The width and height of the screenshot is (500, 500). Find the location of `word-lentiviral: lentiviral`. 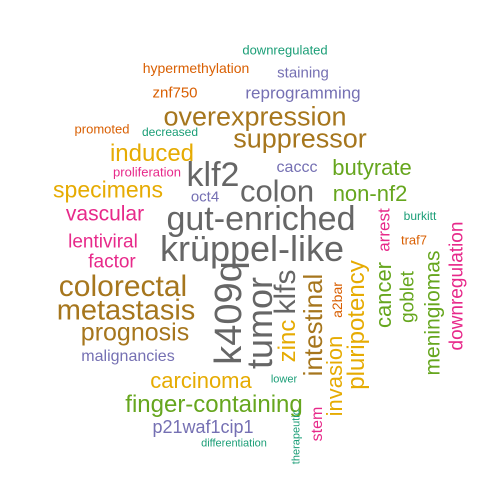

word-lentiviral: lentiviral is located at coordinates (103, 242).